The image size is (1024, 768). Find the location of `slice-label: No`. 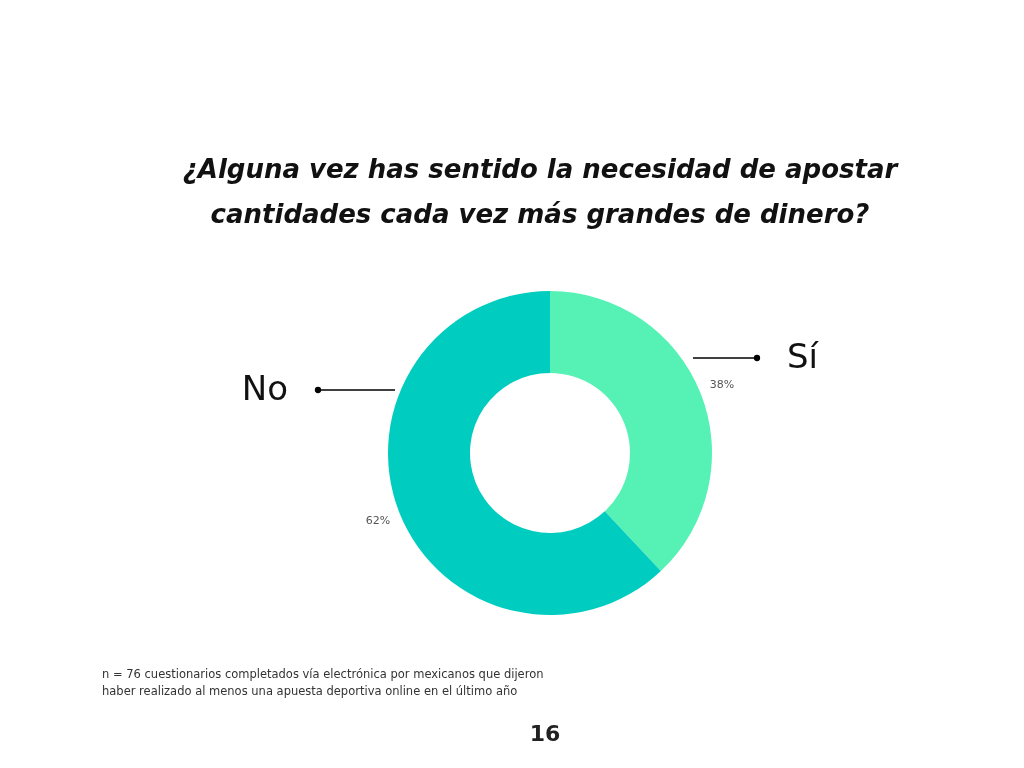

slice-label: No is located at coordinates (264, 388).